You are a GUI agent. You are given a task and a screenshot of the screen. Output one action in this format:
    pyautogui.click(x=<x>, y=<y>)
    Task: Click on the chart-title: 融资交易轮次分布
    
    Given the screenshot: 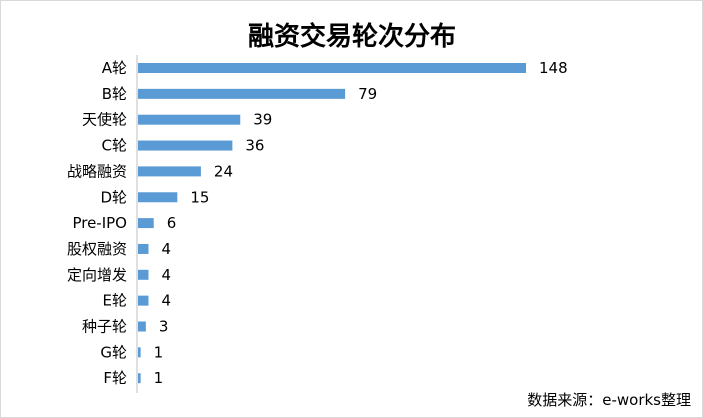 What is the action you would take?
    pyautogui.click(x=352, y=36)
    